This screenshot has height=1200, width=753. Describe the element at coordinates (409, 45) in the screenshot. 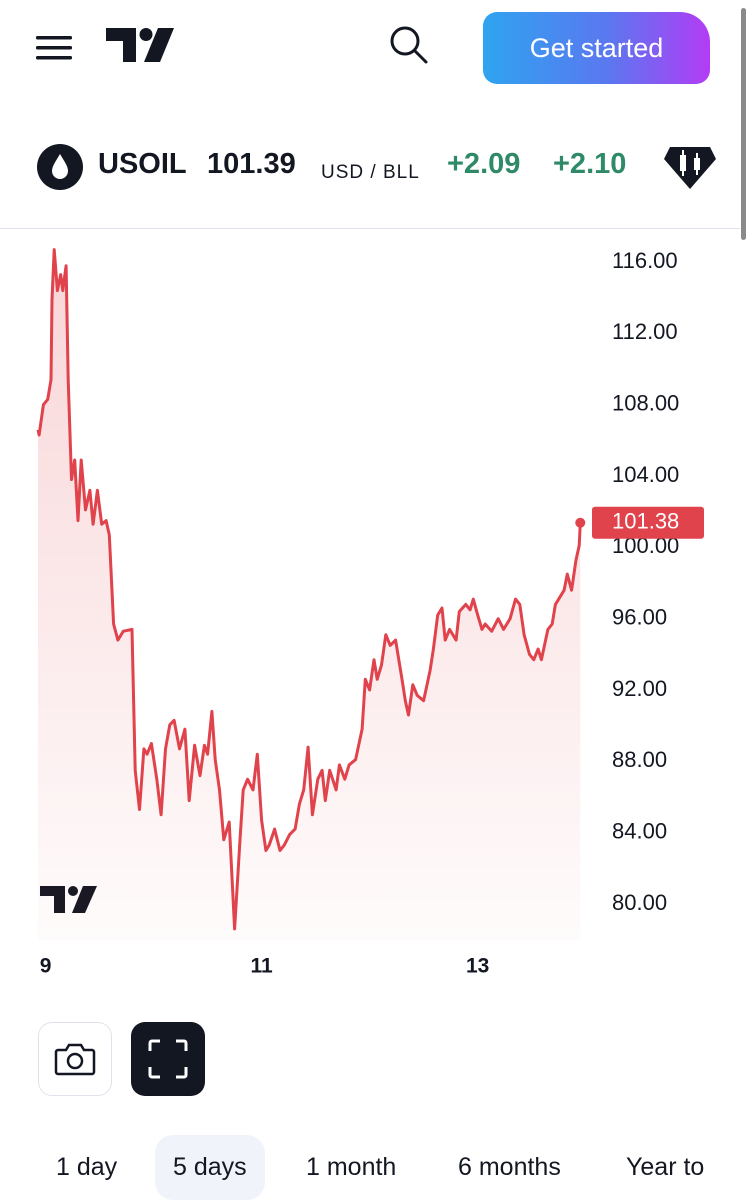

I see `search-icon` at that location.